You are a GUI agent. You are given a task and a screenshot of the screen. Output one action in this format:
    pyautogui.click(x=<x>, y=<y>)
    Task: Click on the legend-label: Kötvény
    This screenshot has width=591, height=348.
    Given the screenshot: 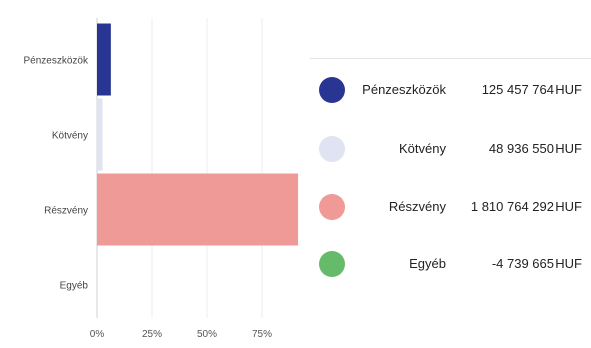 What is the action you would take?
    pyautogui.click(x=422, y=148)
    